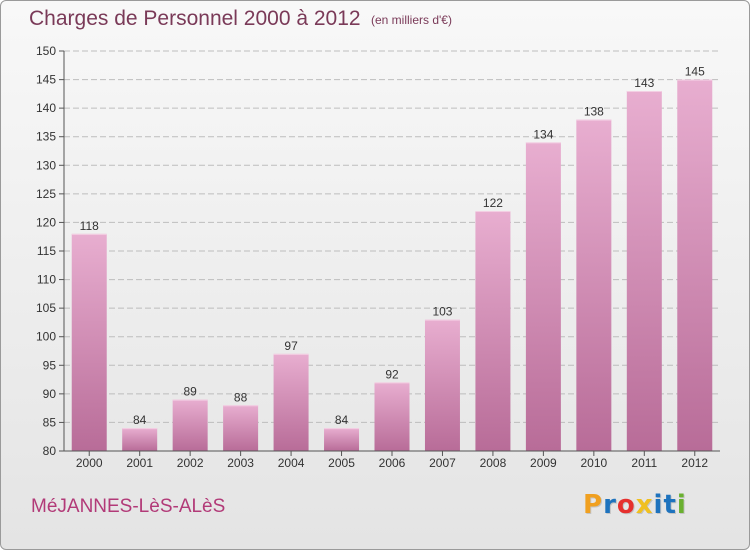  Describe the element at coordinates (46, 194) in the screenshot. I see `y-tick-label: 125` at that location.